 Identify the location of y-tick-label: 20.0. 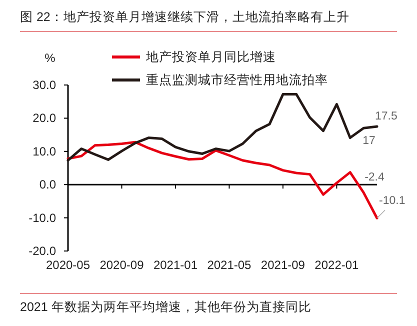
(44, 118).